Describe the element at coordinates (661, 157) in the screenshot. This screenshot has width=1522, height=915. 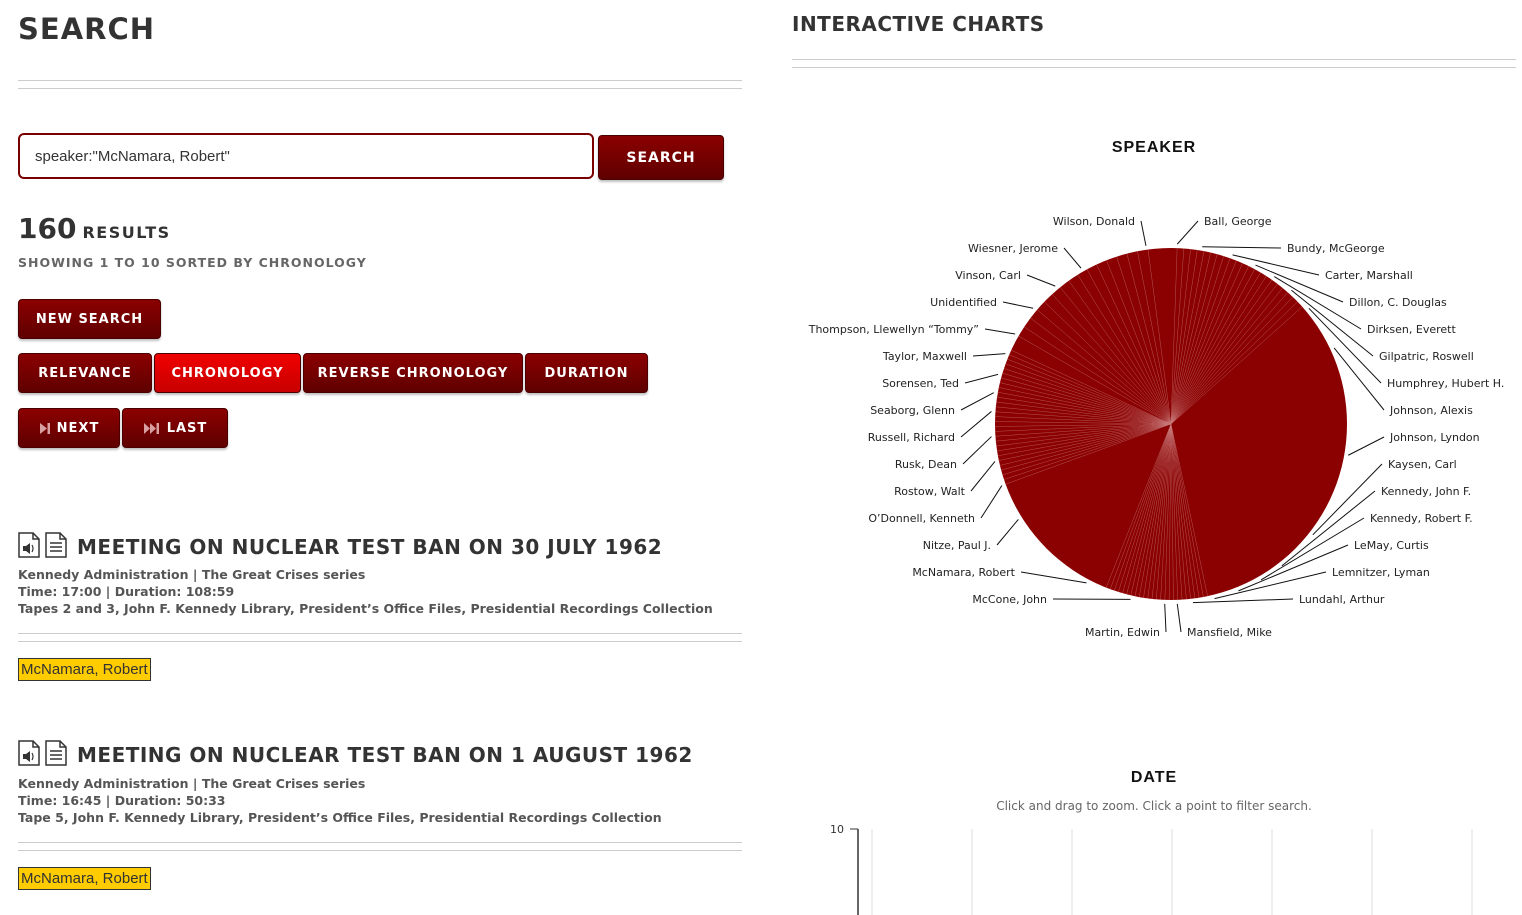
I see `search-button: SEARCH` at that location.